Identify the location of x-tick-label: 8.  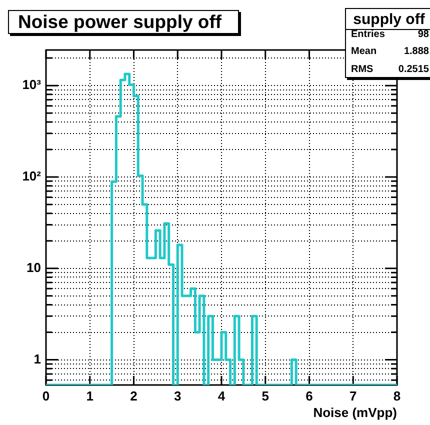
(397, 396).